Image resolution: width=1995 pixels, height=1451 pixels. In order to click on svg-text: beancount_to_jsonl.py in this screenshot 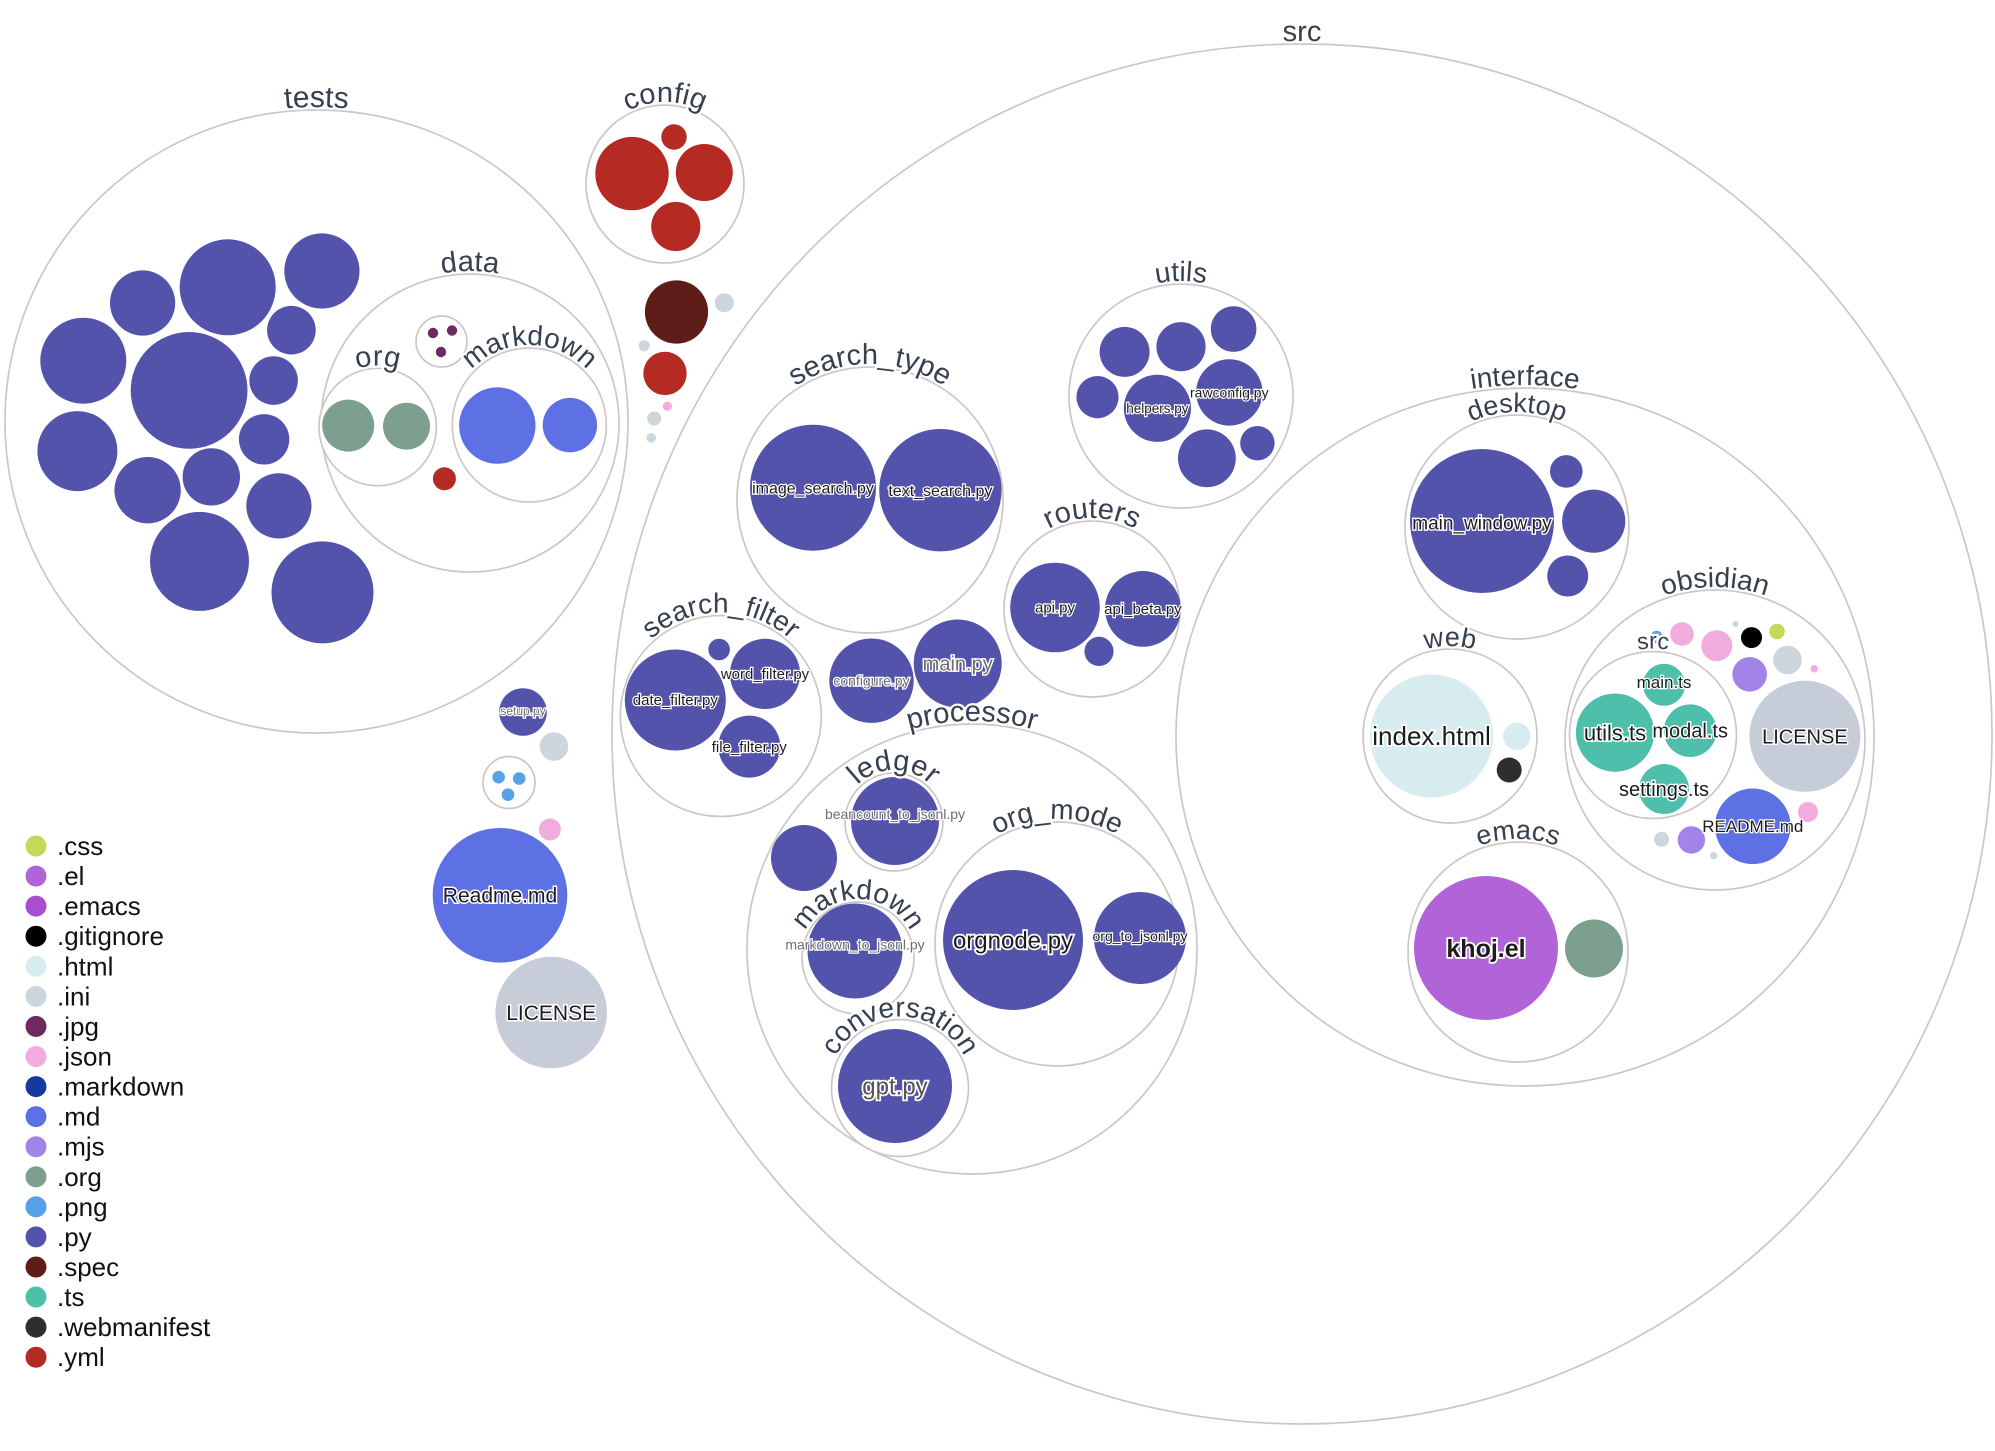, I will do `click(895, 814)`.